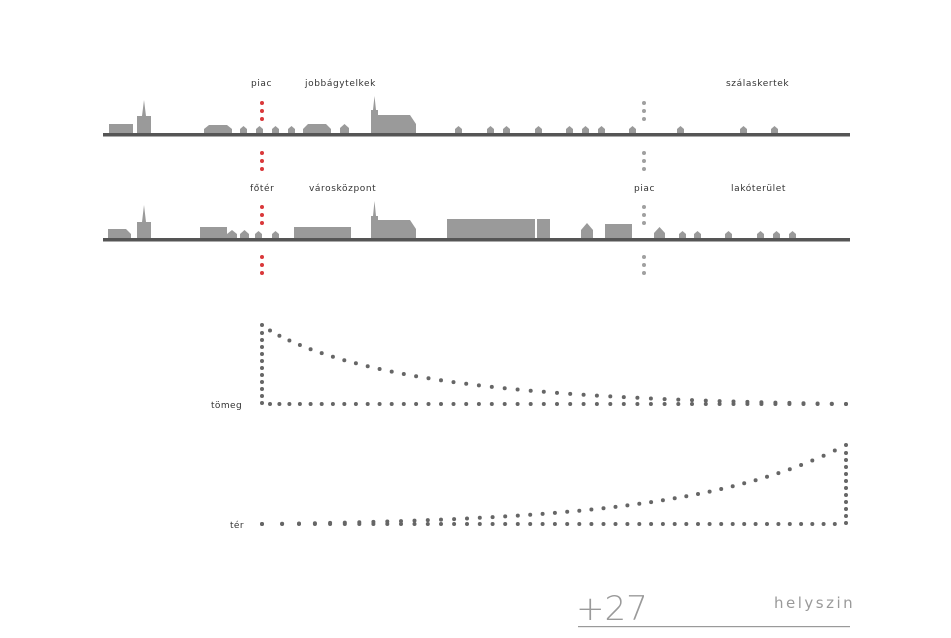 This screenshot has width=951, height=638. I want to click on building-row2-market-hall, so click(618, 231).